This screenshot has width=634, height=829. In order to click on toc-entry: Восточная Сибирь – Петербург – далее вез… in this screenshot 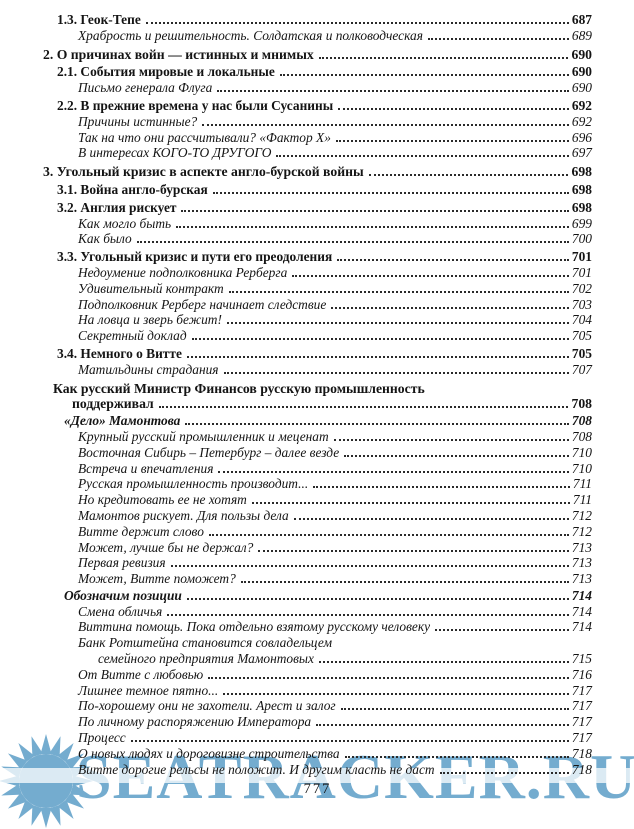, I will do `click(317, 453)`.